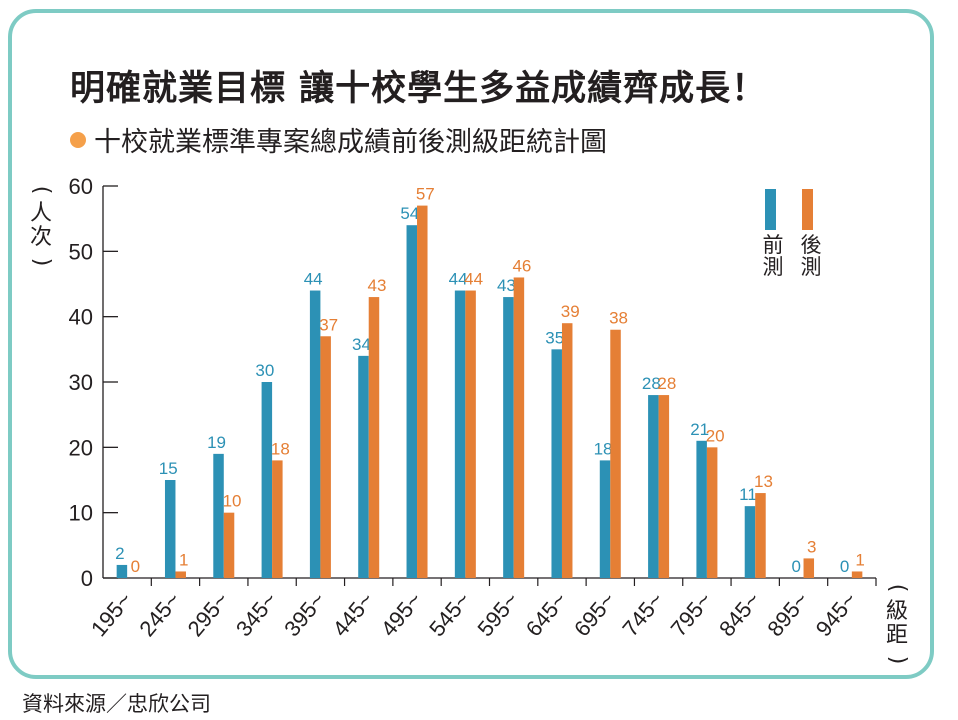  What do you see at coordinates (256, 614) in the screenshot?
I see `x-tick-label: 345~` at bounding box center [256, 614].